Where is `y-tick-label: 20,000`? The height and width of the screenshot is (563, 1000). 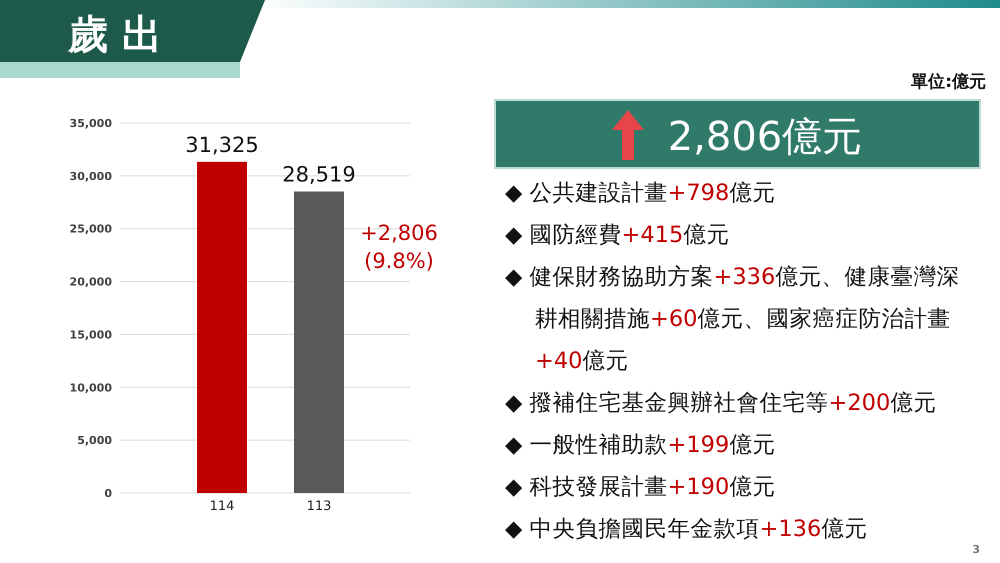 y-tick-label: 20,000 is located at coordinates (91, 282).